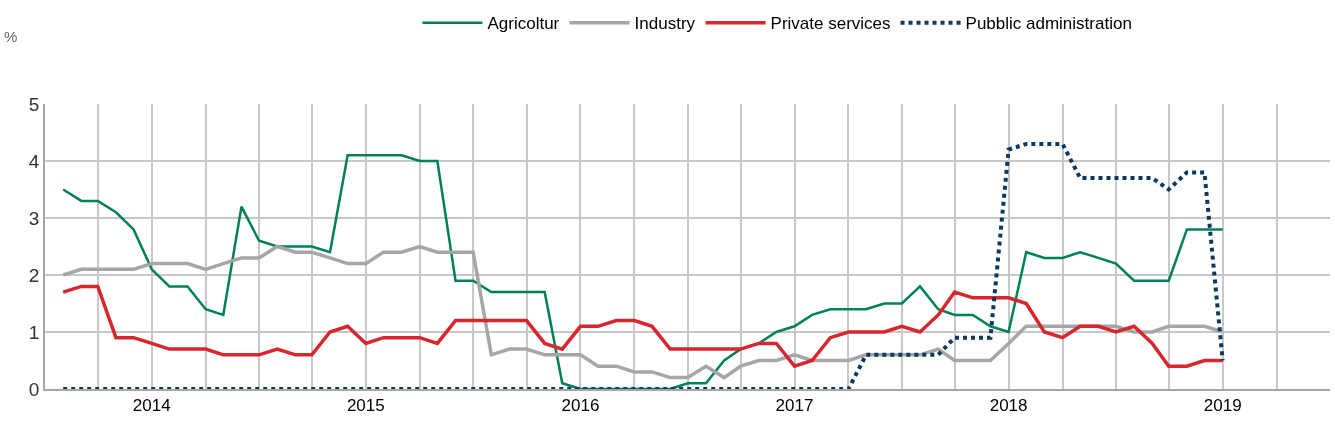 Image resolution: width=1335 pixels, height=423 pixels. I want to click on x-tick-label: 2016, so click(580, 406).